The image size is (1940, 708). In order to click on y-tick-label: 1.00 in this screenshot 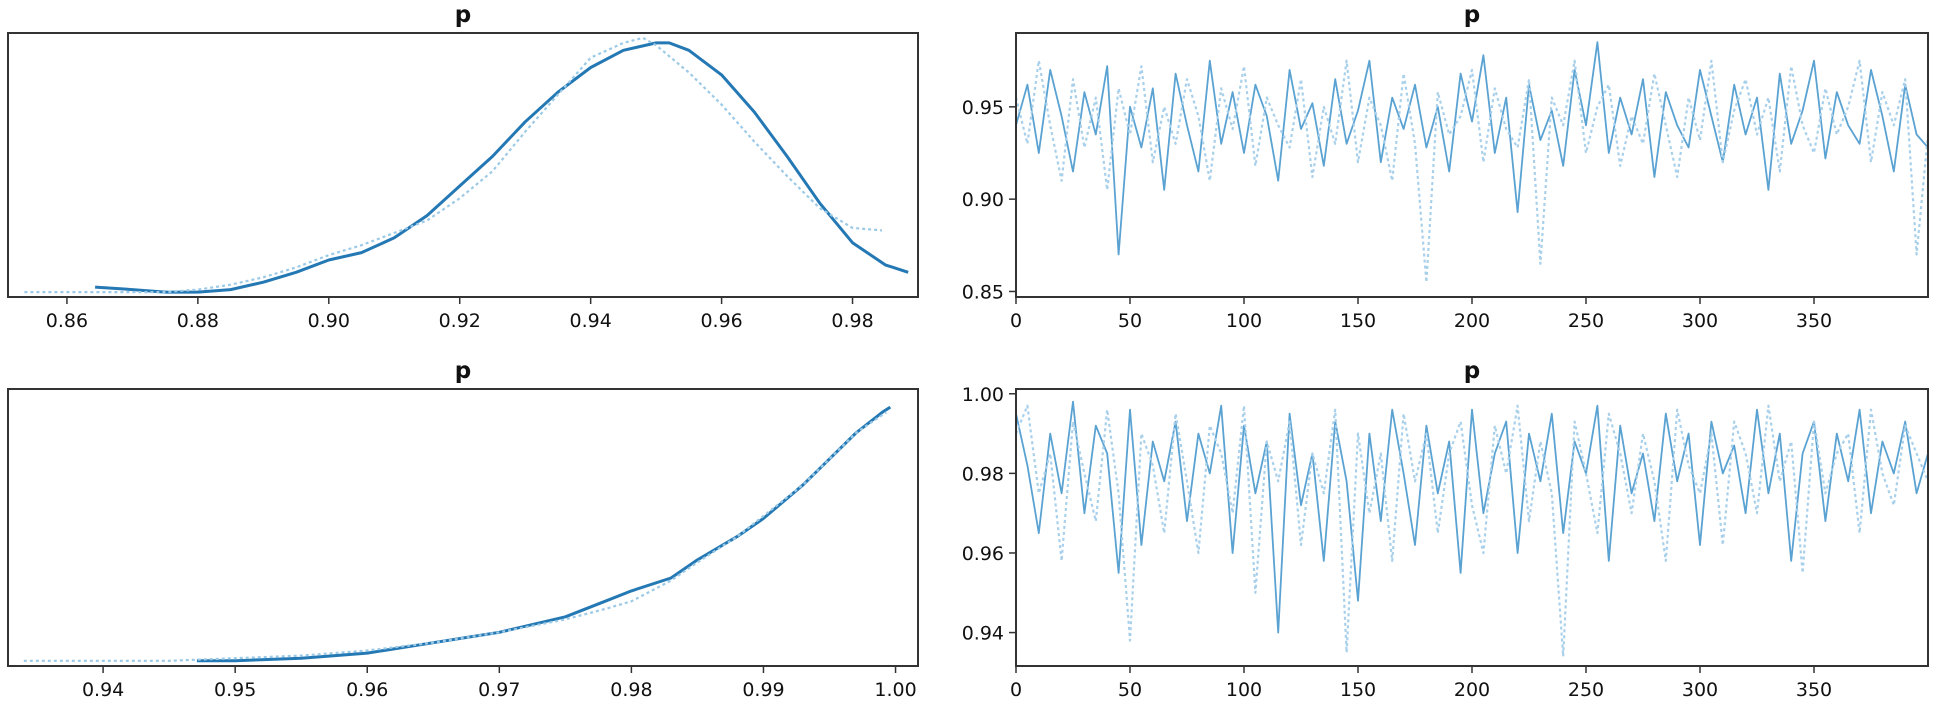, I will do `click(983, 395)`.